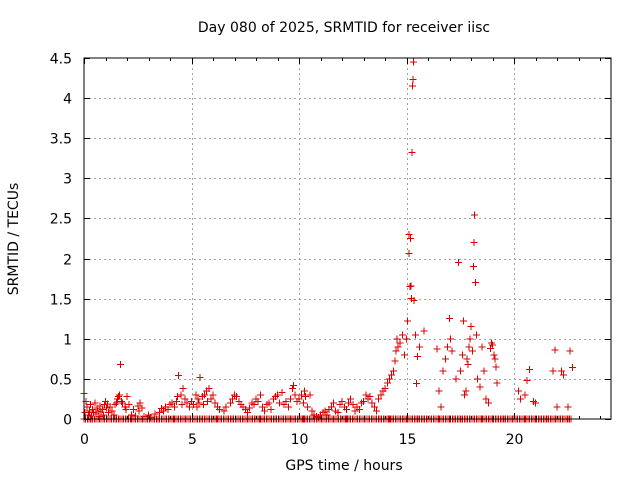 This screenshot has height=480, width=640. Describe the element at coordinates (300, 440) in the screenshot. I see `x-tick-label: 10` at that location.